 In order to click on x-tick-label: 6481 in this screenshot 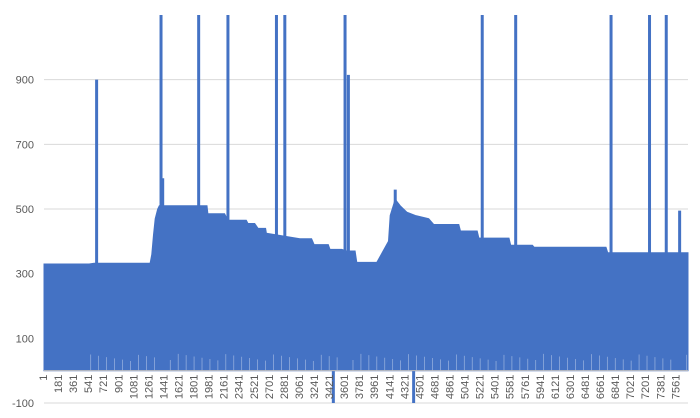, I will do `click(586, 387)`.